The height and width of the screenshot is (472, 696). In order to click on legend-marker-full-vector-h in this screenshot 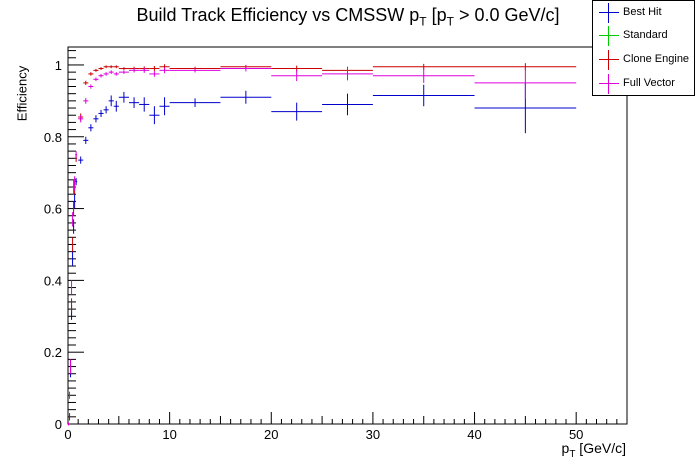, I will do `click(609, 83)`.